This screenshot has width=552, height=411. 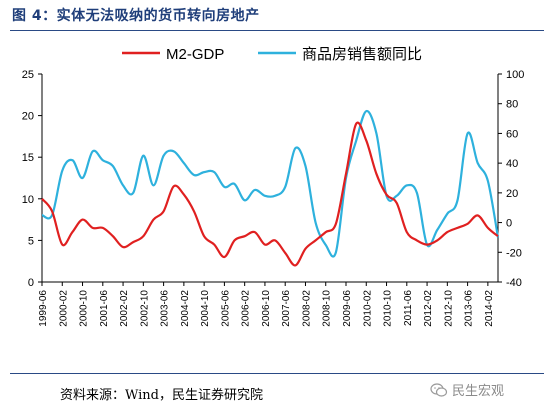 I want to click on x-tick-label: 2002-10, so click(x=144, y=308).